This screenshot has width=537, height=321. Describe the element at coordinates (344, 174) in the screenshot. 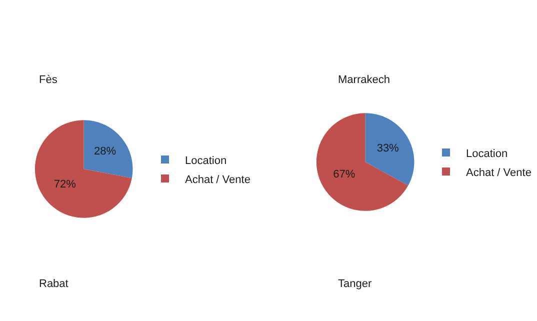

I see `data-label: 67%` at that location.